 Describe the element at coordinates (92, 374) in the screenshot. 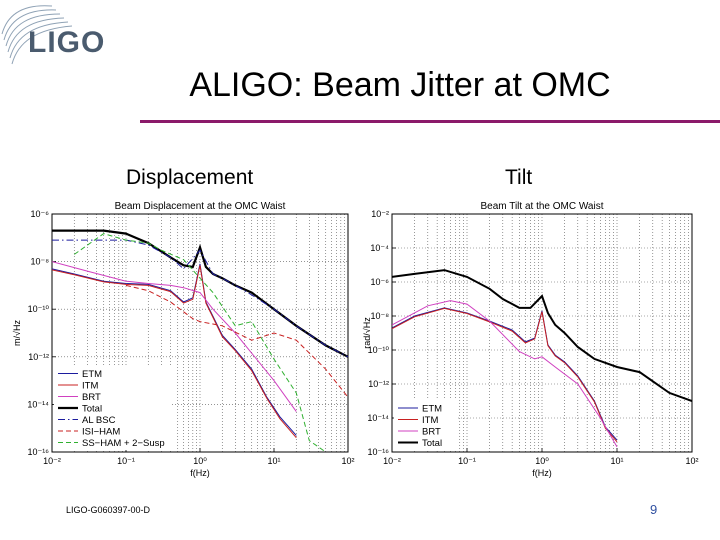

I see `disp-legend-label-etm: ETM` at that location.